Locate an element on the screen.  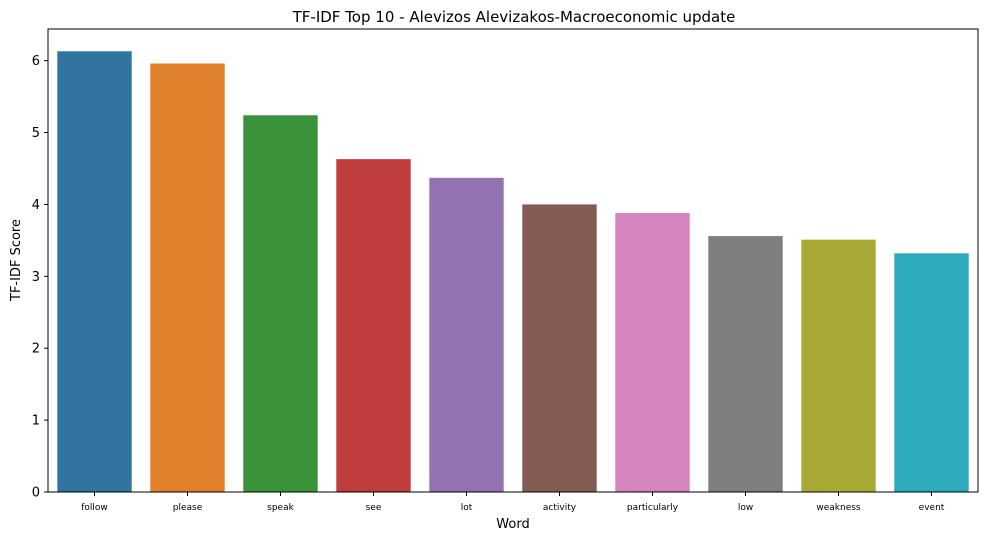
bar-please is located at coordinates (187, 278).